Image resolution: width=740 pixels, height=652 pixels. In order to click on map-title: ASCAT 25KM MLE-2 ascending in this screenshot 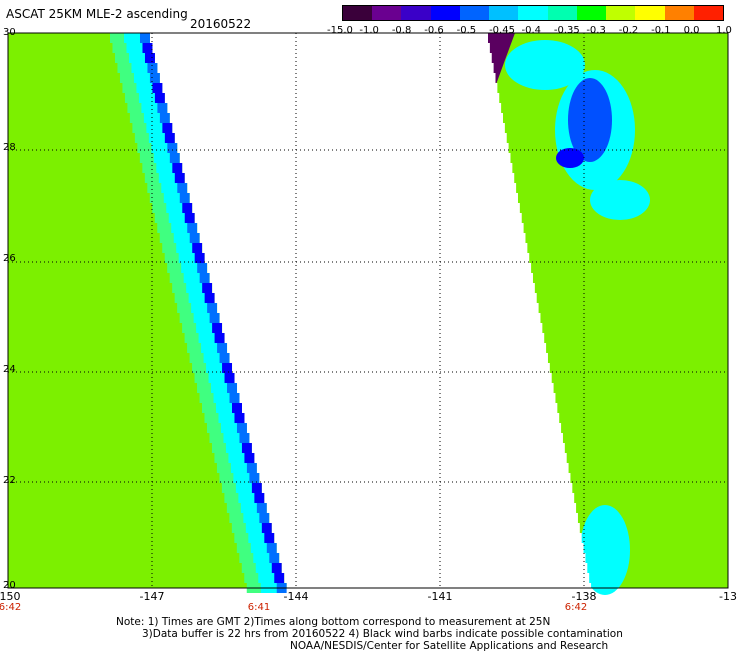, I will do `click(97, 14)`.